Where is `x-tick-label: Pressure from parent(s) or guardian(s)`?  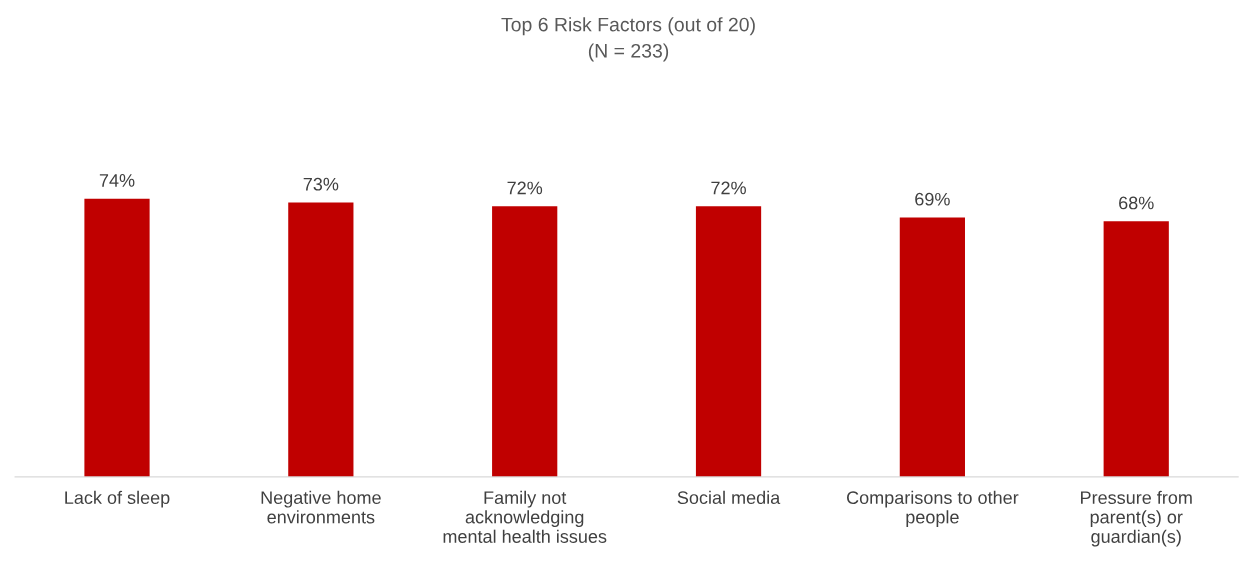
x-tick-label: Pressure from parent(s) or guardian(s) is located at coordinates (1136, 518).